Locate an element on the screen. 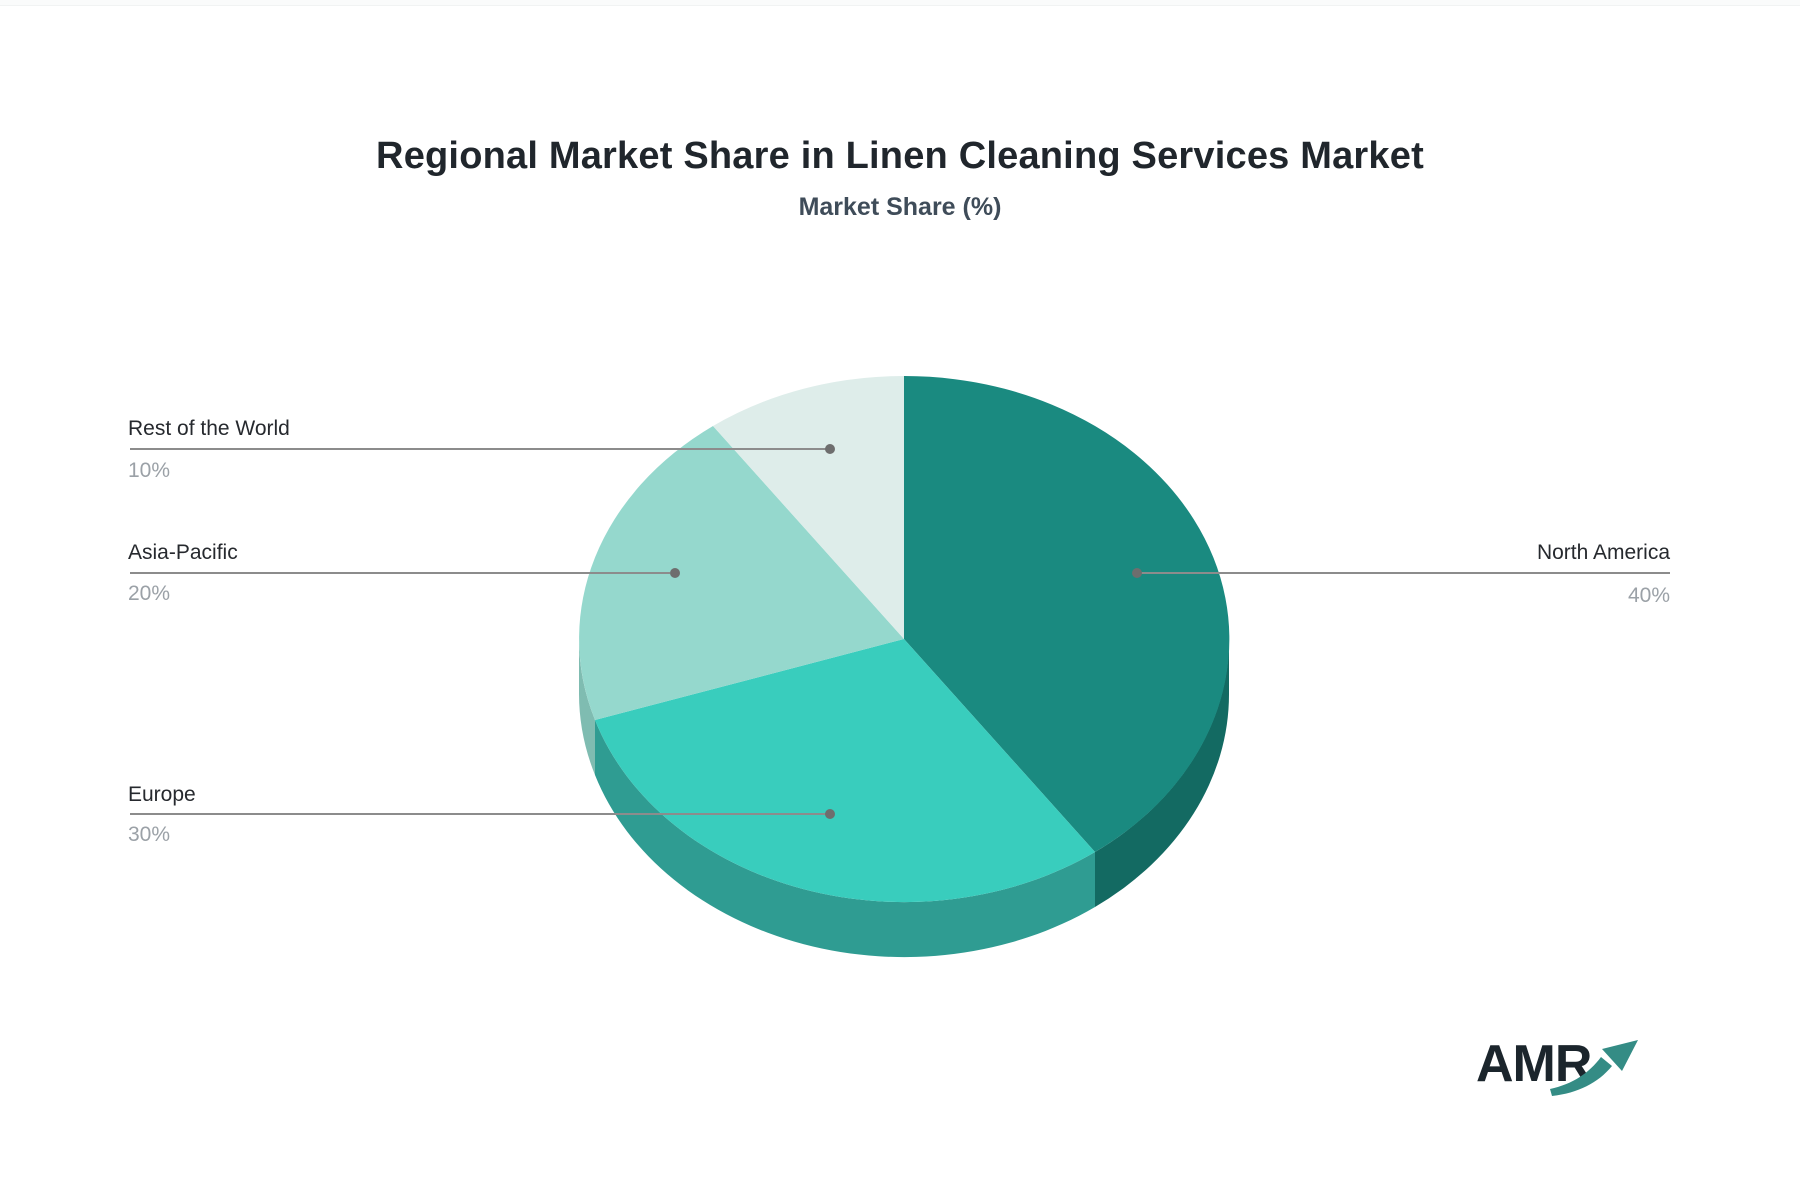 The image size is (1800, 1196). callout-label-north-america: North America is located at coordinates (1603, 552).